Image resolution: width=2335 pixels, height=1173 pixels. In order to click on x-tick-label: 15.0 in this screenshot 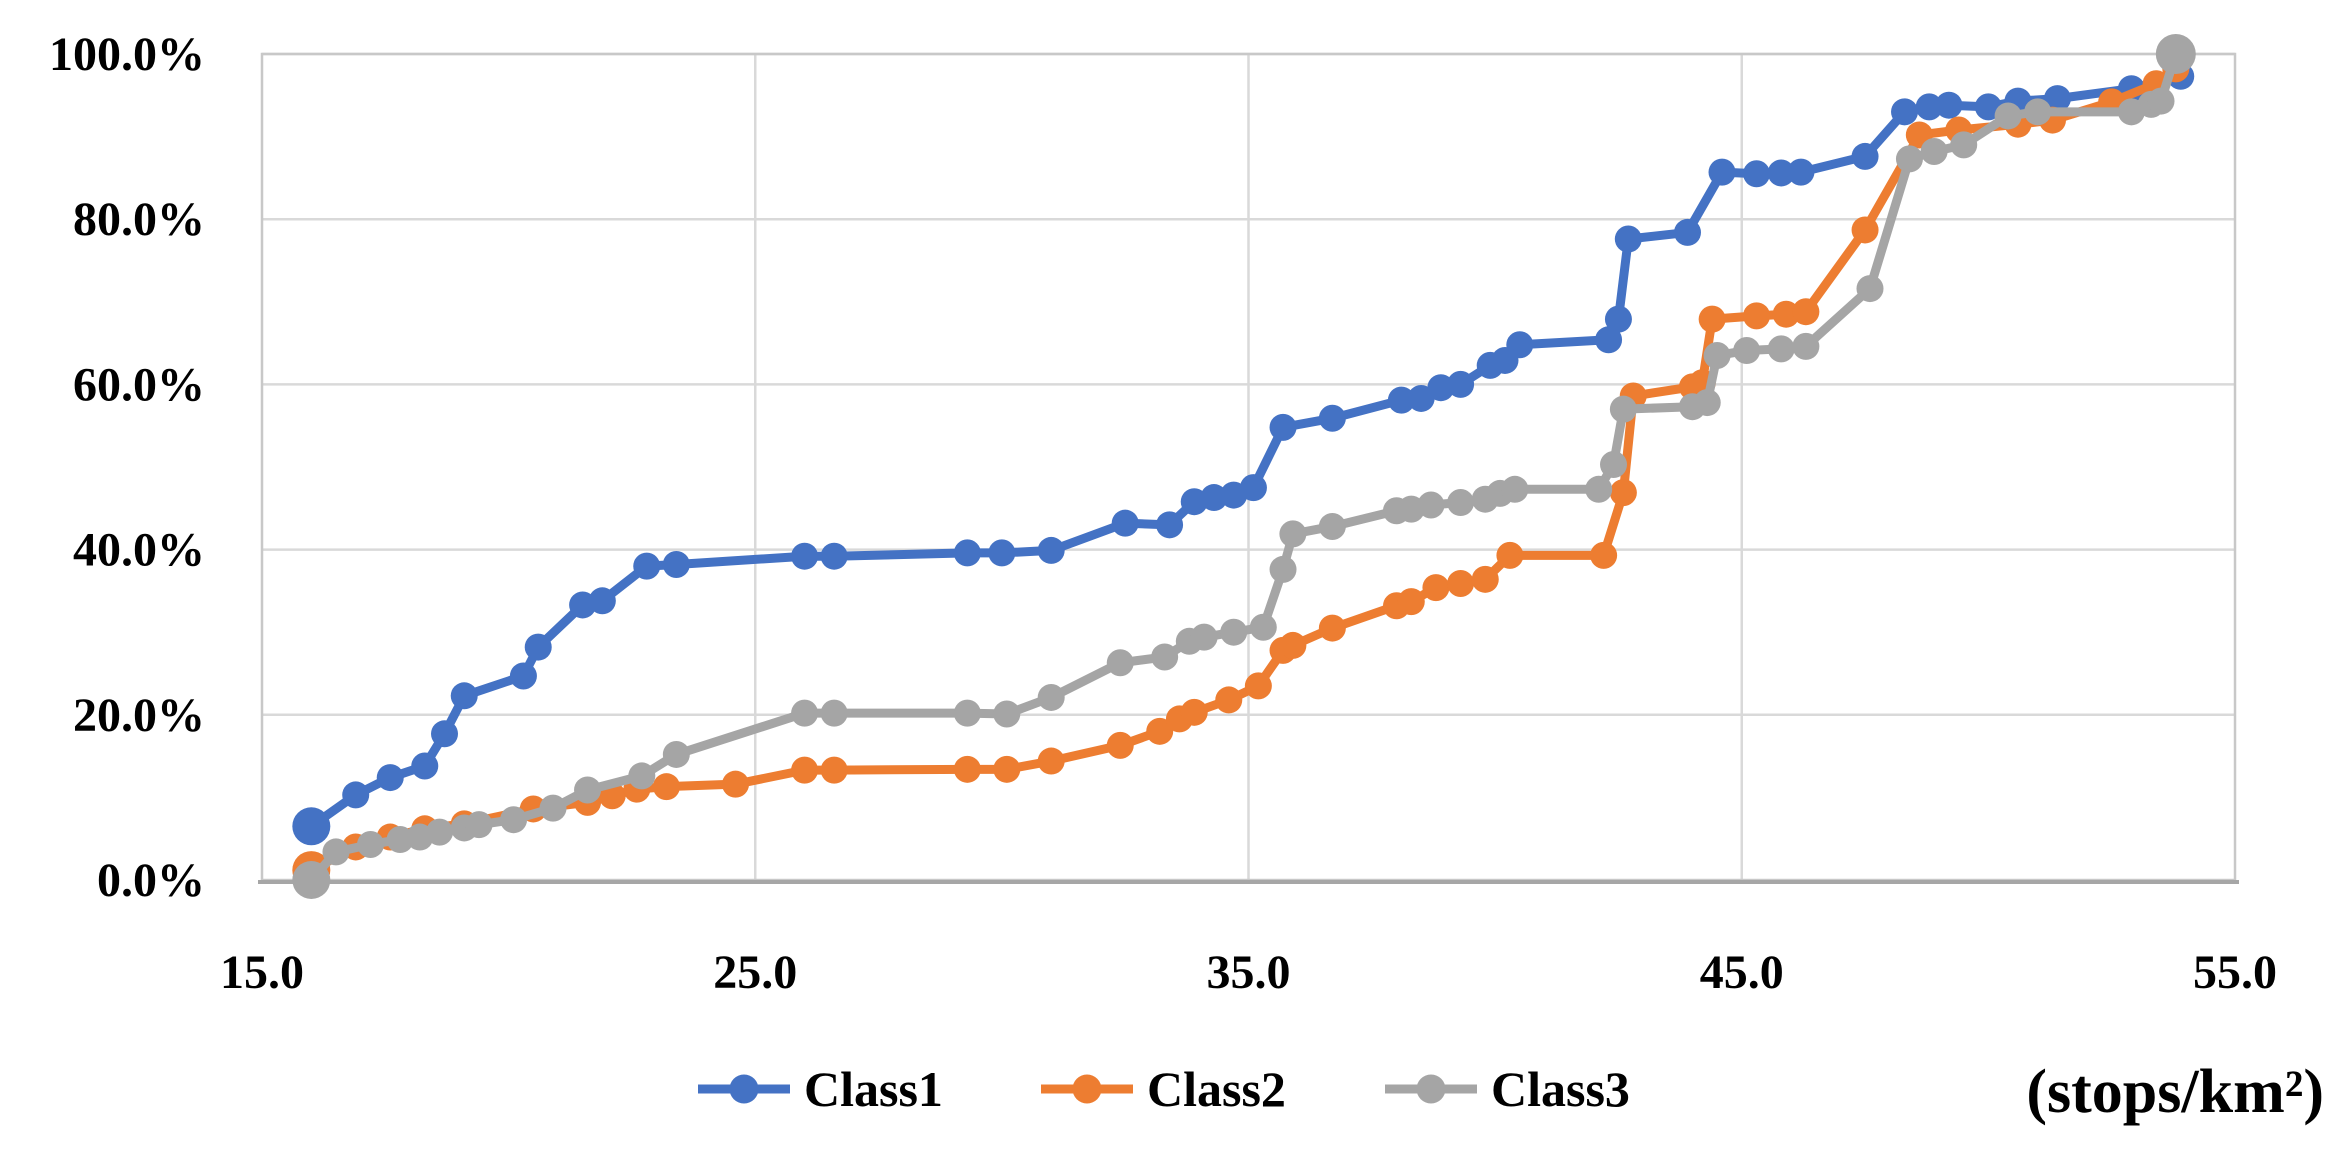, I will do `click(262, 972)`.